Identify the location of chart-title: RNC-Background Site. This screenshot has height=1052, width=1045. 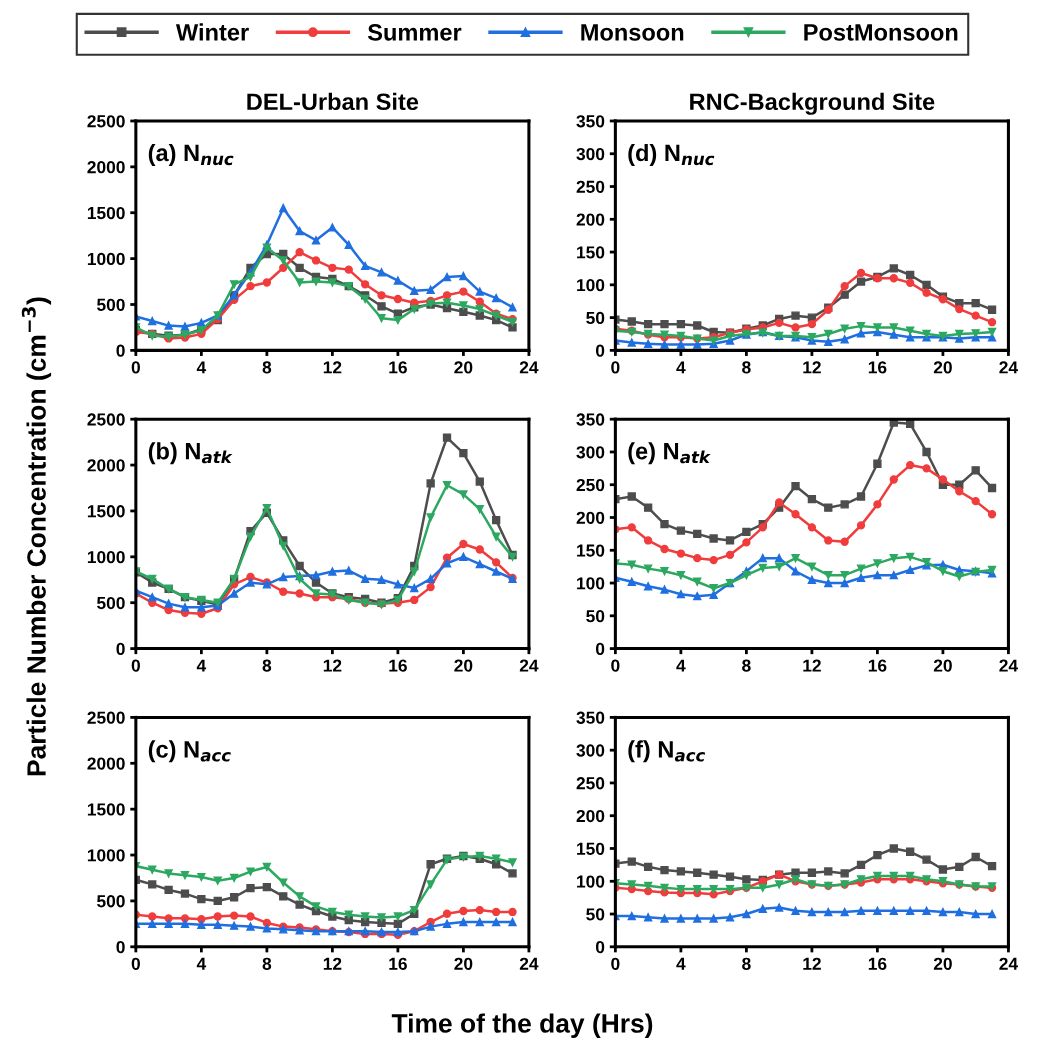
(812, 103).